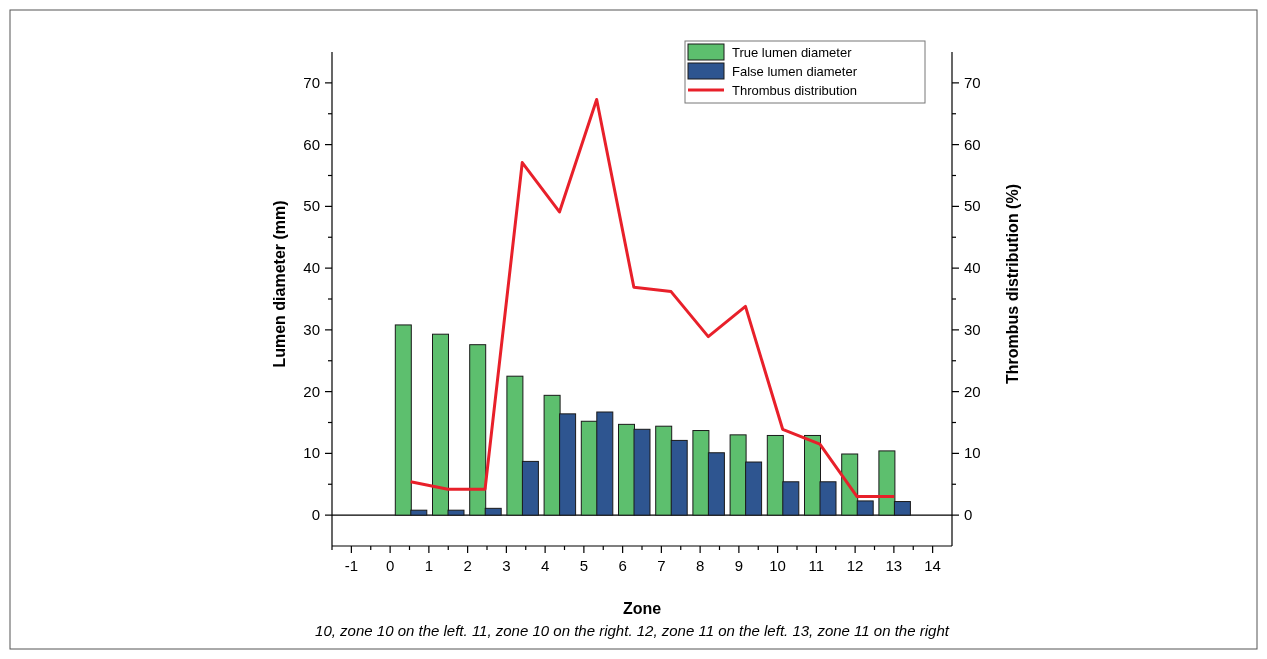  What do you see at coordinates (311, 391) in the screenshot?
I see `y-tick-label: 20` at bounding box center [311, 391].